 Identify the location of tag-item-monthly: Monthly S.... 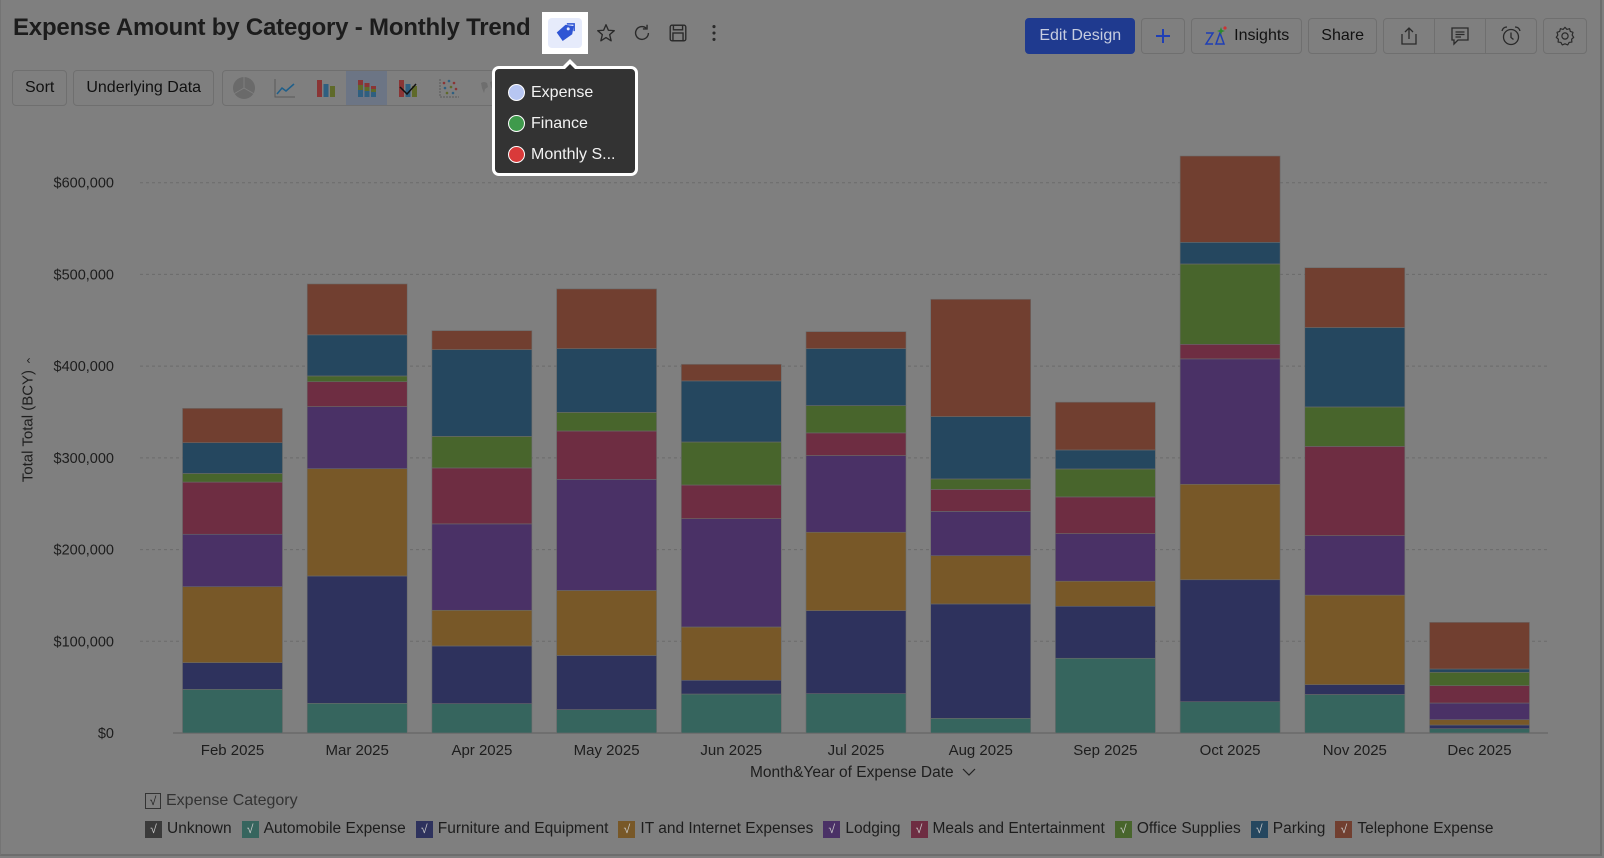
(571, 154).